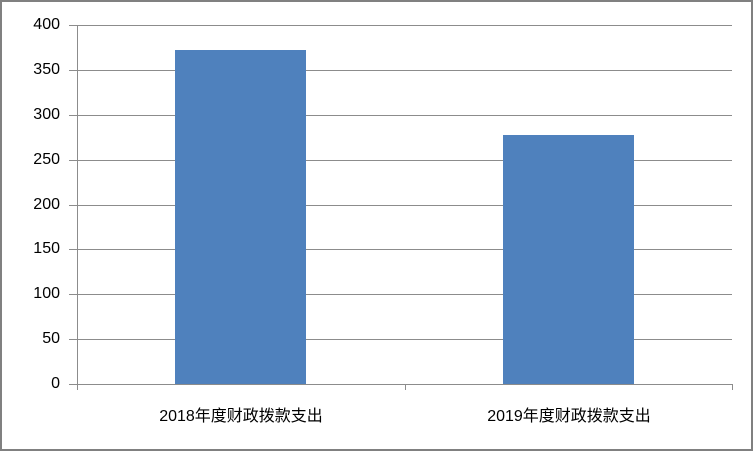 This screenshot has height=451, width=753. Describe the element at coordinates (46, 248) in the screenshot. I see `y-axis-tick-label: 150` at that location.